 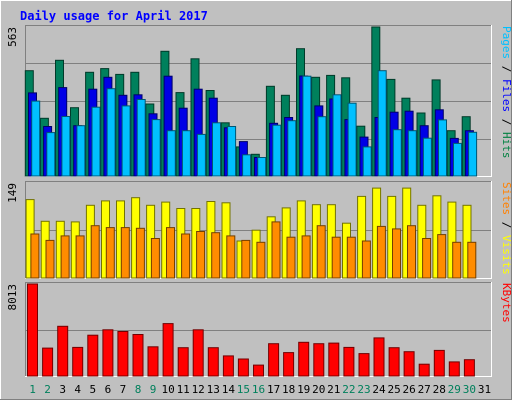 What do you see at coordinates (12, 297) in the screenshot?
I see `y-max-label-kbytes: 8013` at bounding box center [12, 297].